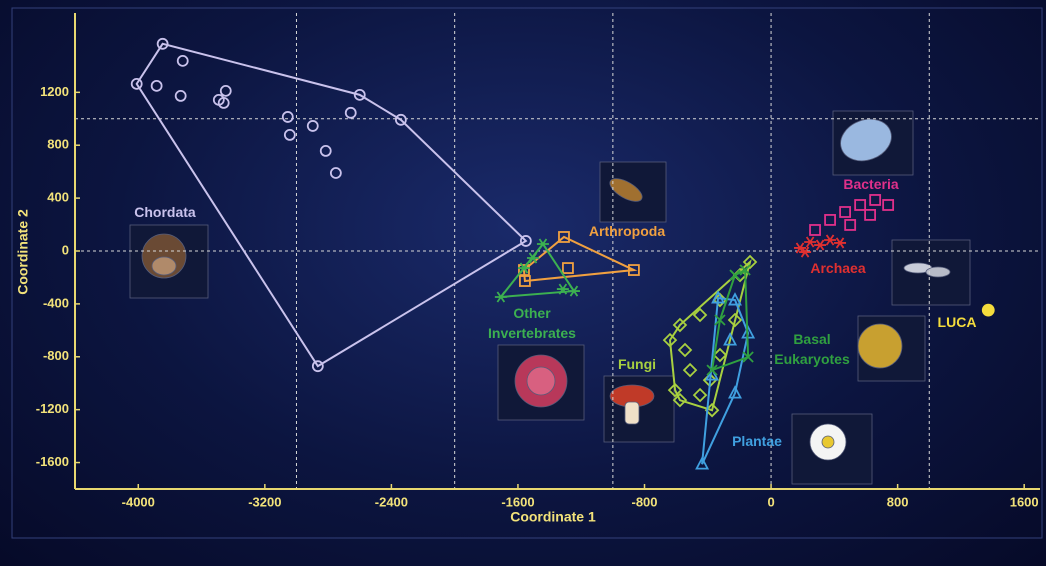 The width and height of the screenshot is (1046, 566). What do you see at coordinates (637, 364) in the screenshot?
I see `group-label: Fungi` at bounding box center [637, 364].